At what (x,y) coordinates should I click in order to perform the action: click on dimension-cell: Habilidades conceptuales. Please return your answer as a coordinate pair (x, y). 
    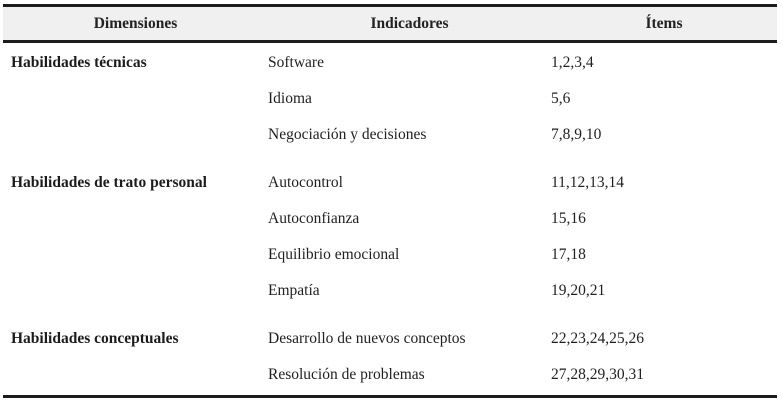
    Looking at the image, I should click on (95, 338).